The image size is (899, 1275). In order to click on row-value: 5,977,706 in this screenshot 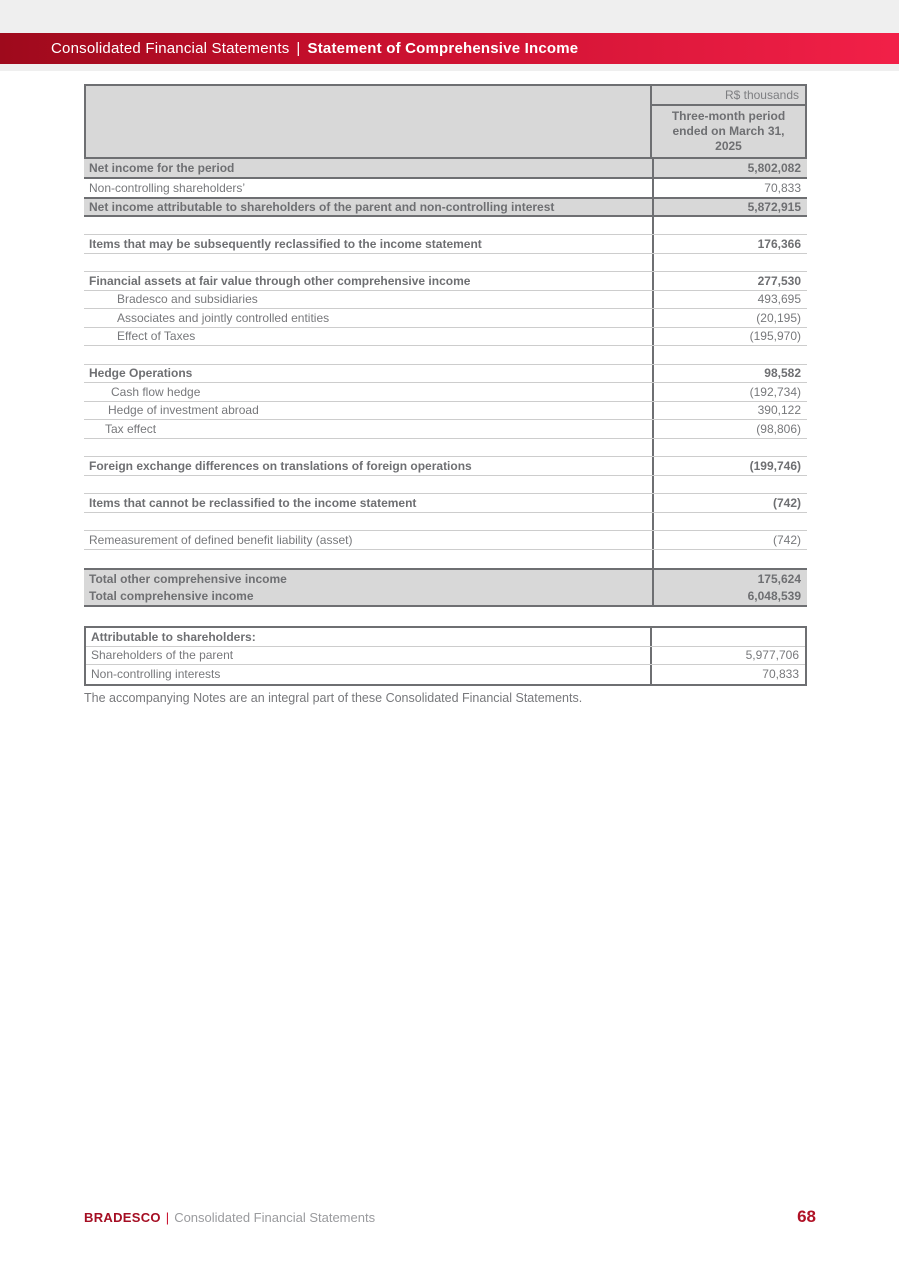, I will do `click(772, 655)`.